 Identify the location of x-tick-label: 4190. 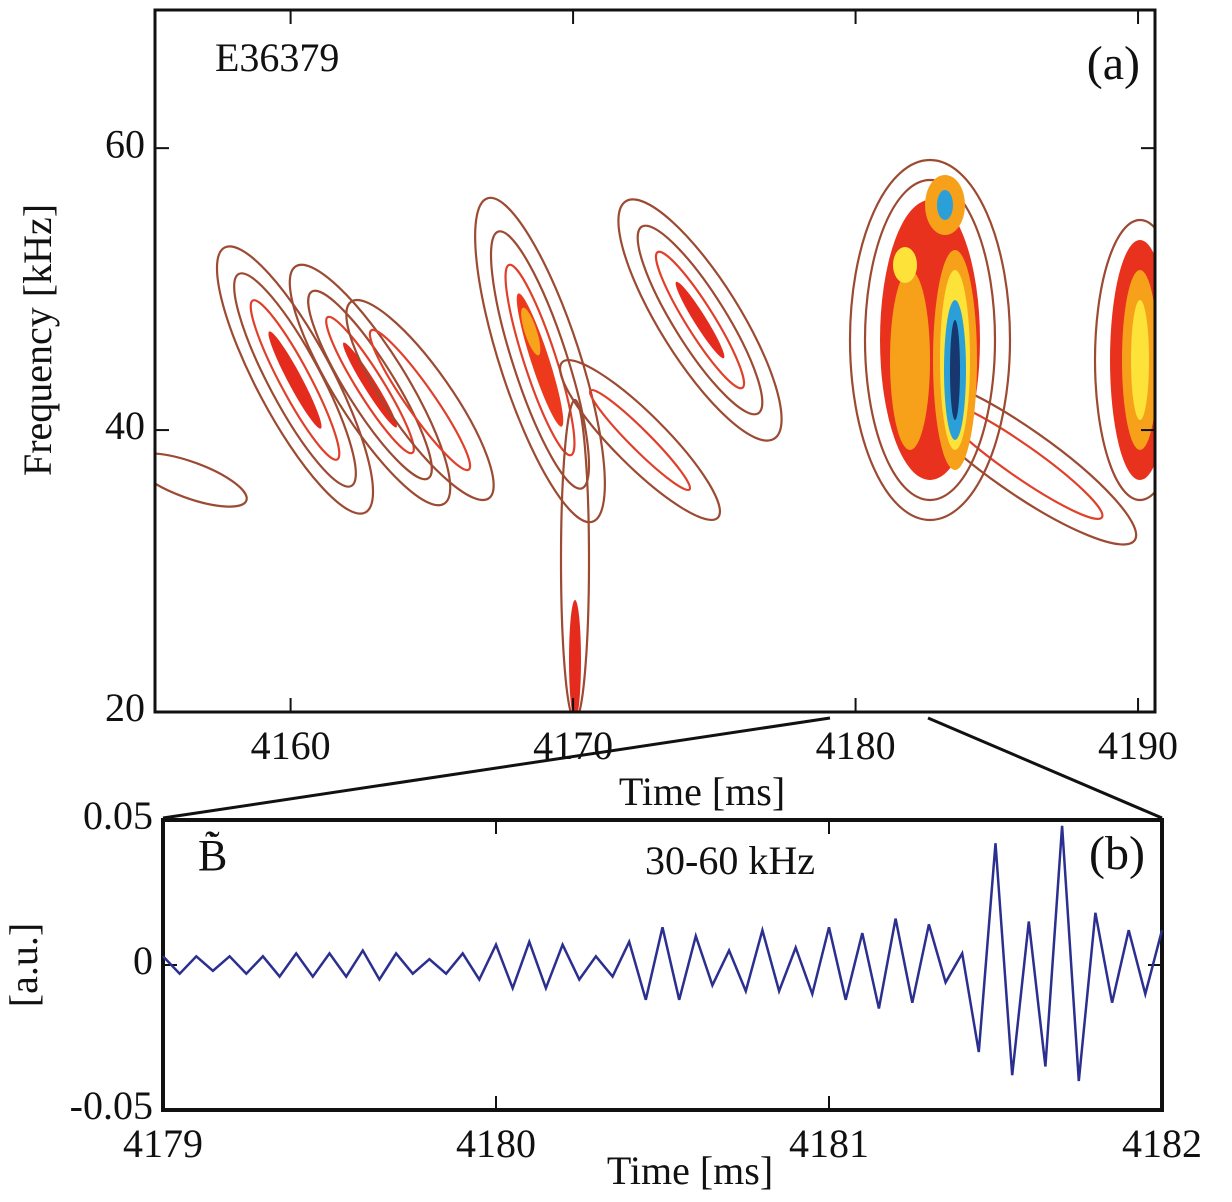
(1138, 745).